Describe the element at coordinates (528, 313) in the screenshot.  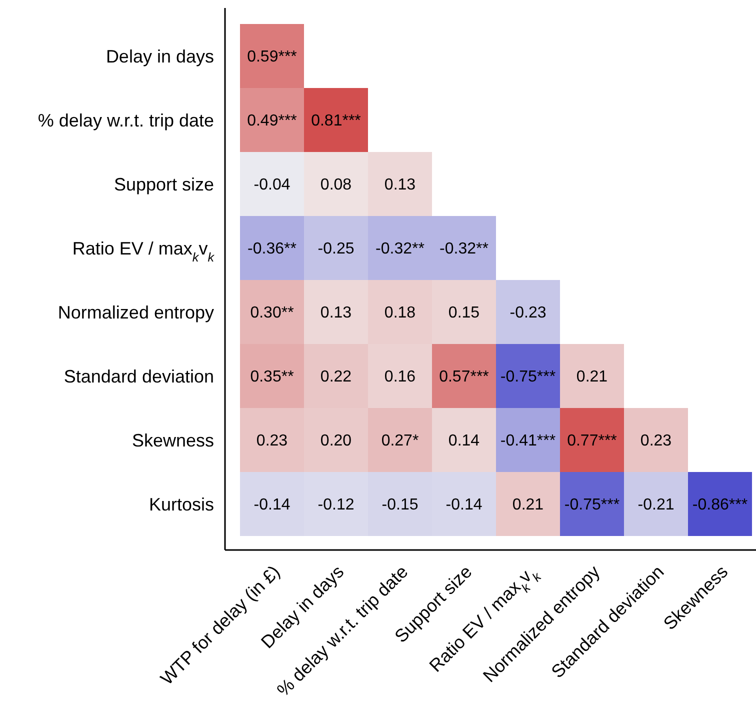
I see `data-label: -0.23` at that location.